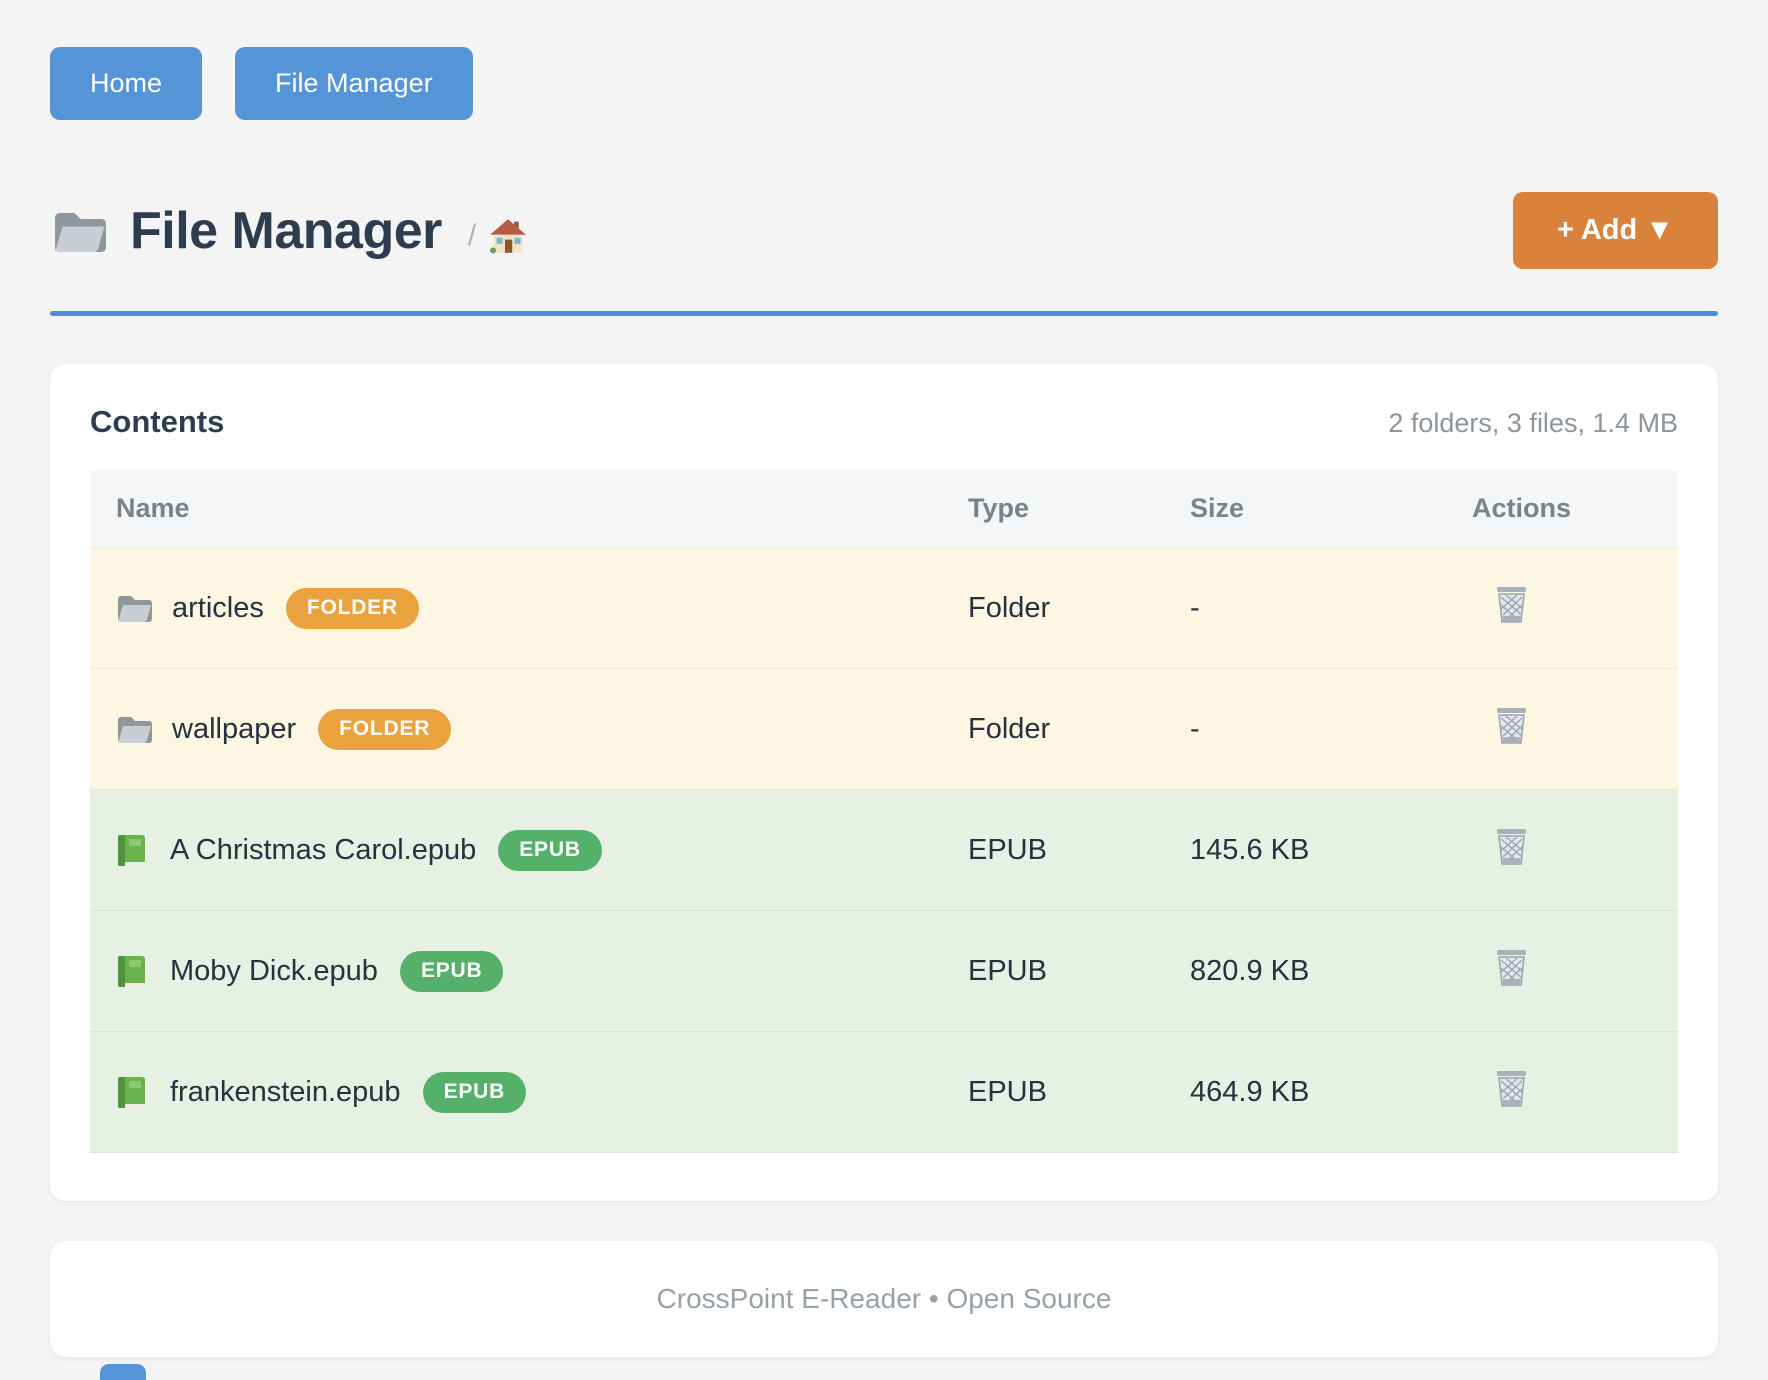 The width and height of the screenshot is (1768, 1380). What do you see at coordinates (508, 236) in the screenshot?
I see `house-icon` at bounding box center [508, 236].